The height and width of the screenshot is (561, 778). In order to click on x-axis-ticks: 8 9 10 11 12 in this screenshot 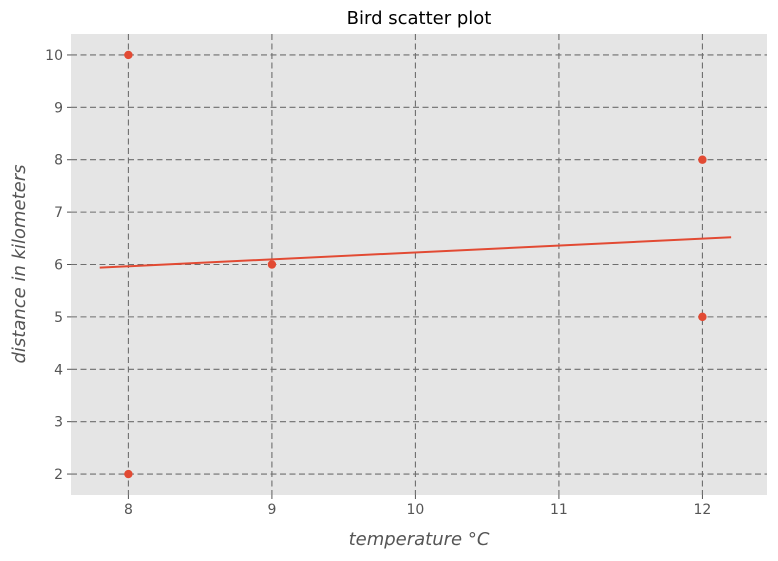, I will do `click(417, 506)`.